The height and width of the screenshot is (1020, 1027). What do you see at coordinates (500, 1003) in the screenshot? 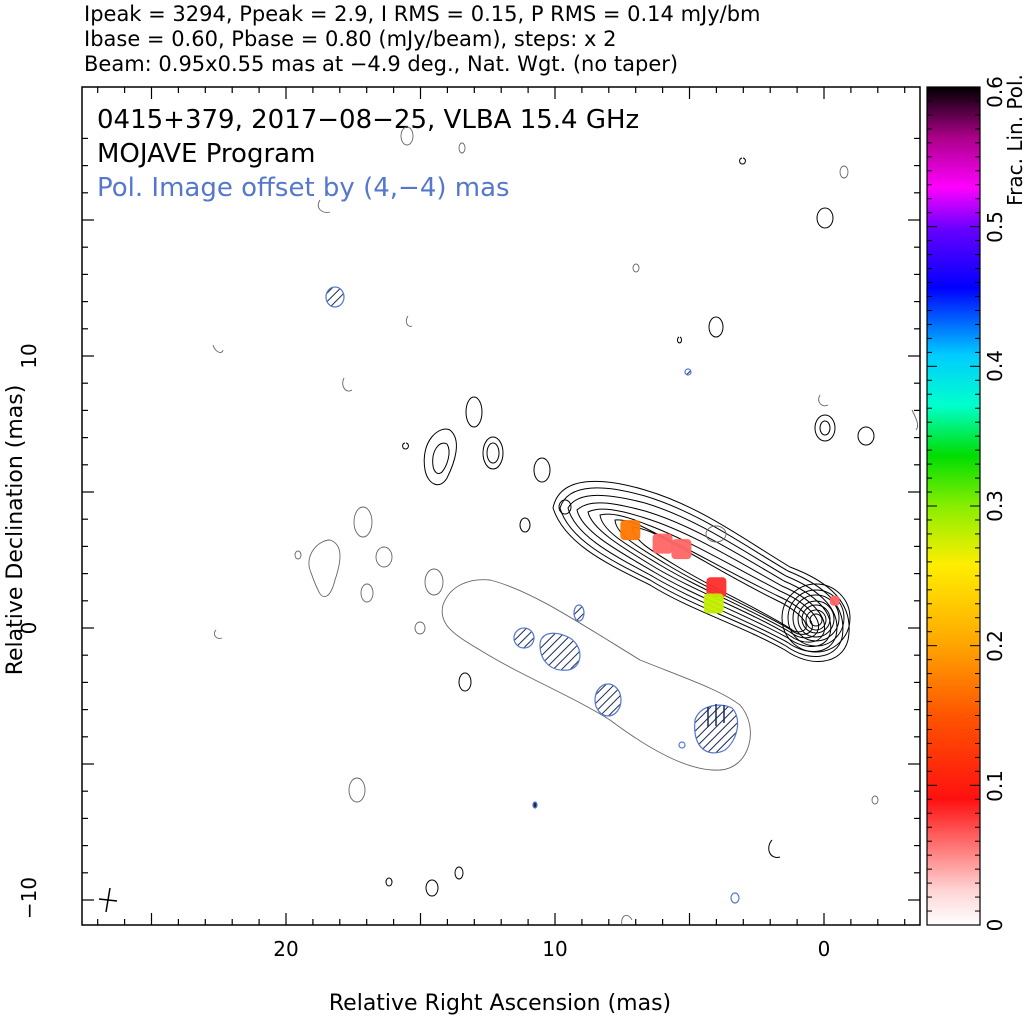
I see `x-axis-label: Relative Right Ascension (mas)` at bounding box center [500, 1003].